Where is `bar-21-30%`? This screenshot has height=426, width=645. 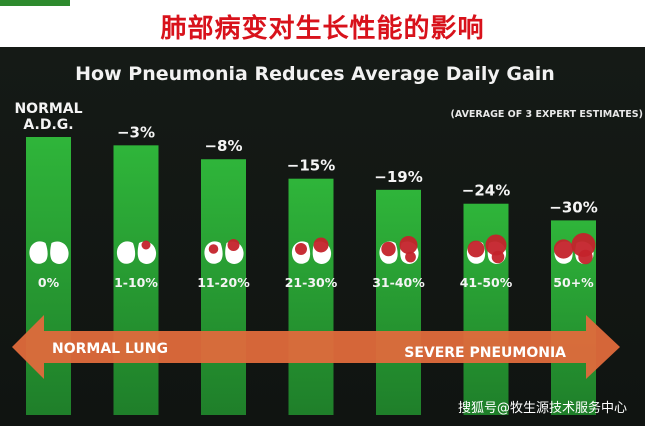
bar-21-30% is located at coordinates (311, 296).